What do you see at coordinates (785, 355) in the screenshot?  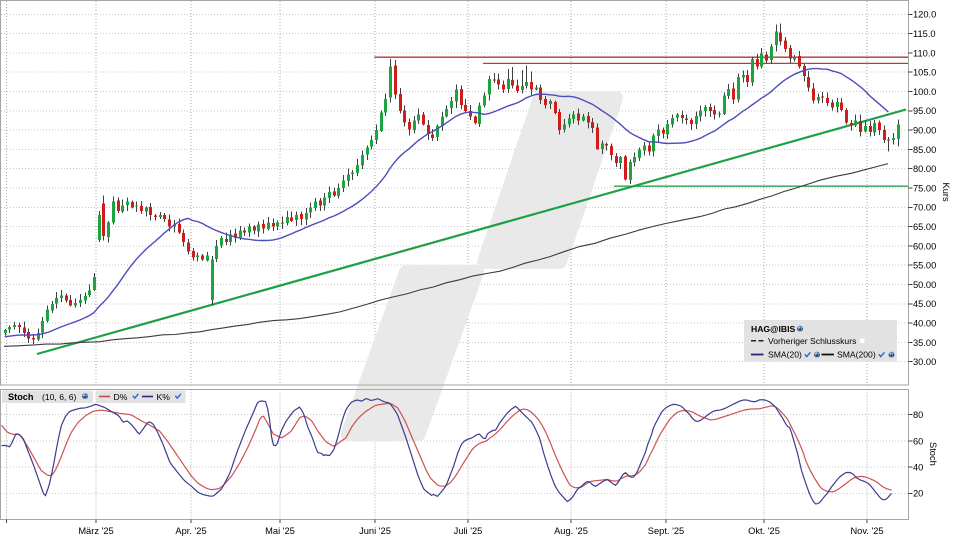 I see `svg-text: SMA(20)` at bounding box center [785, 355].